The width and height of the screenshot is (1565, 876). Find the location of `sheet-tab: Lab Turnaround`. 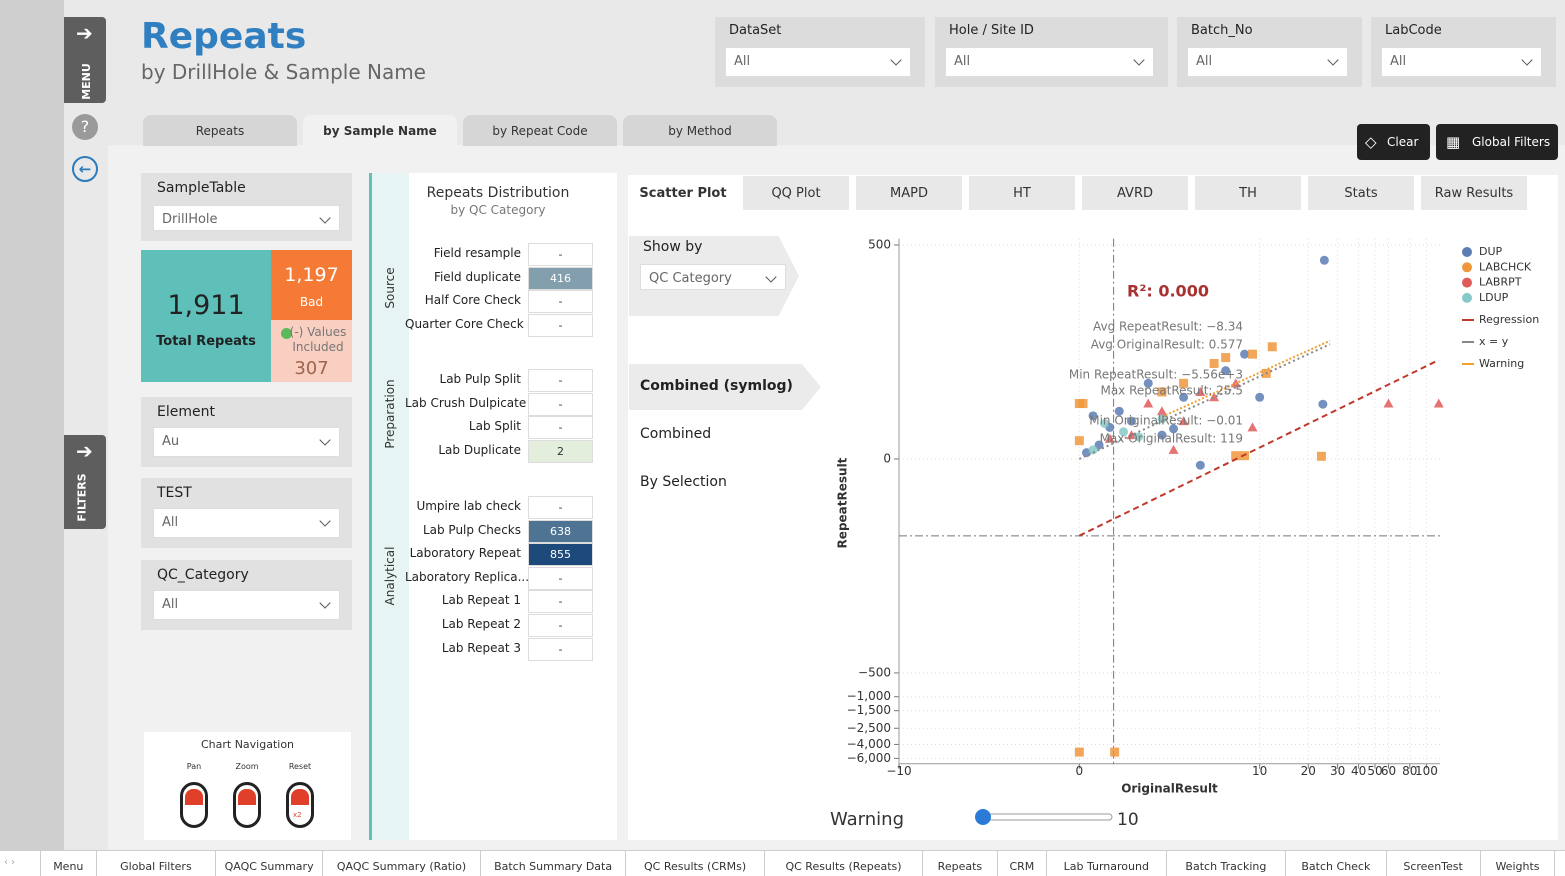

sheet-tab: Lab Turnaround is located at coordinates (1106, 863).